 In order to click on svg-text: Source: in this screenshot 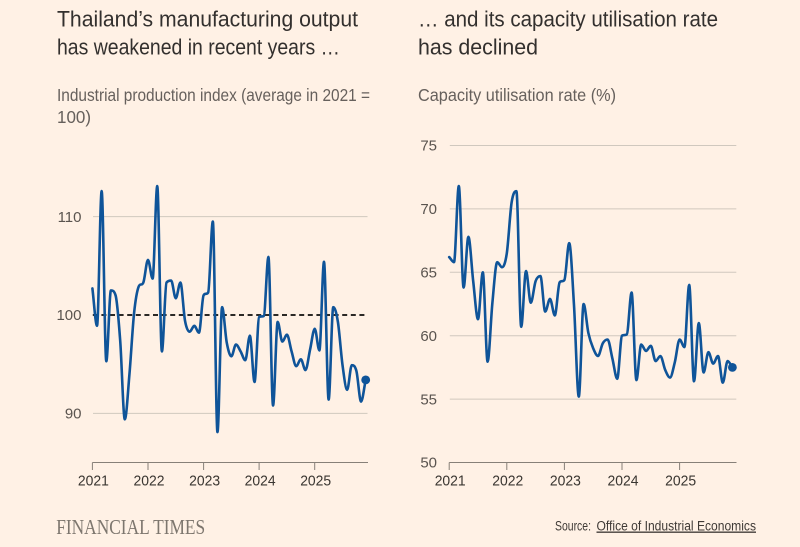, I will do `click(573, 526)`.